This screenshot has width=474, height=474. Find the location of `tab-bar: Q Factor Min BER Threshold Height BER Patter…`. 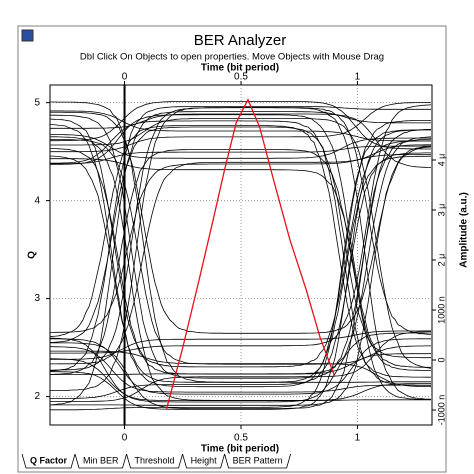

tab-bar: Q Factor Min BER Threshold Height BER Patter… is located at coordinates (156, 461).